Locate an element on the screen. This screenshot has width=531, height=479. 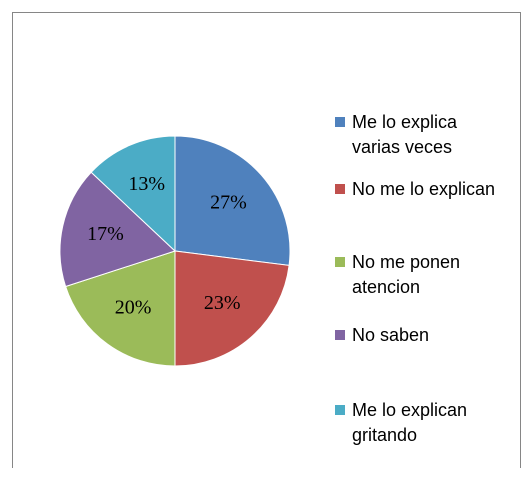
legend-entry: No me lo explican is located at coordinates (420, 189).